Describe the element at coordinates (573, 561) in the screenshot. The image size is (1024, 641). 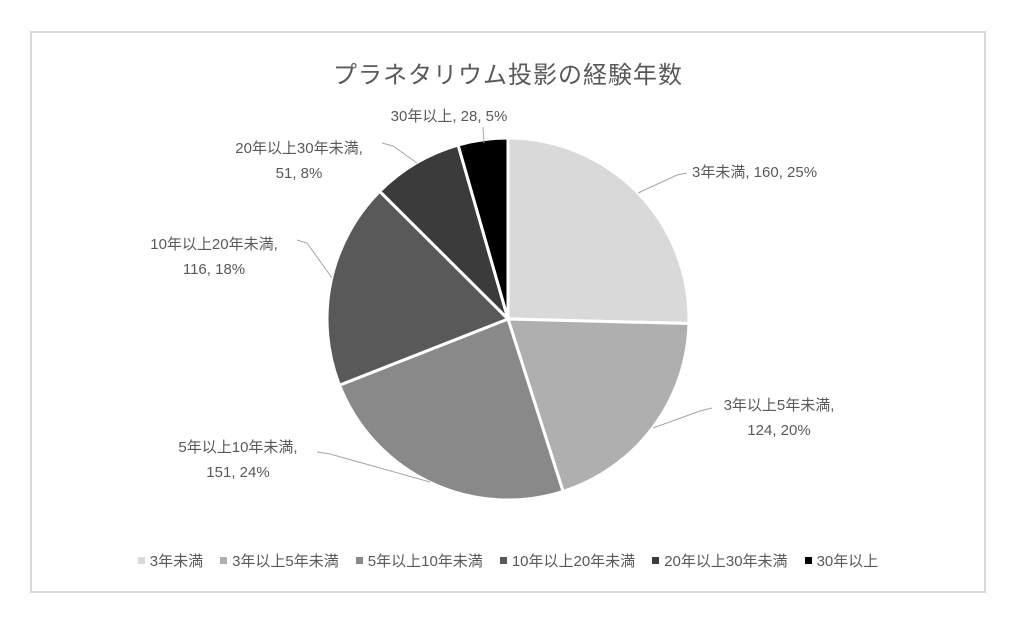
I see `legend-item-label: 10年以上20年未満` at that location.